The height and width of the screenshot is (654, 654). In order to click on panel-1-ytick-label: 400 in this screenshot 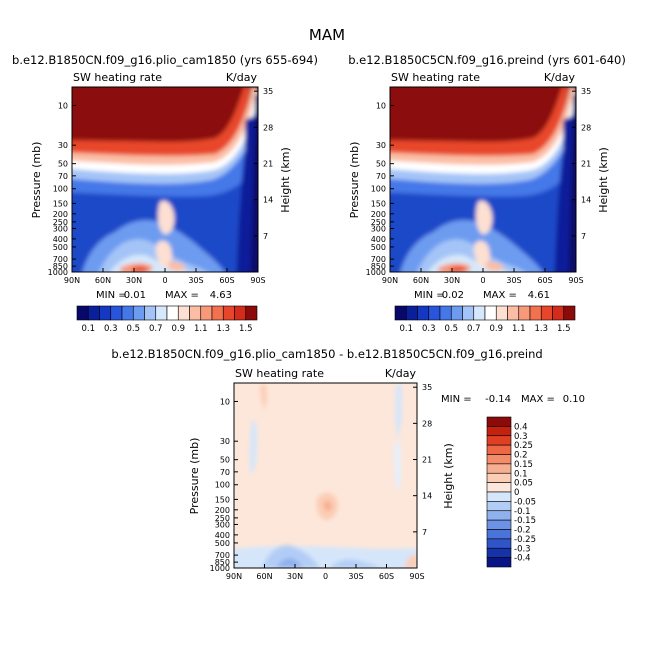, I will do `click(60, 239)`.